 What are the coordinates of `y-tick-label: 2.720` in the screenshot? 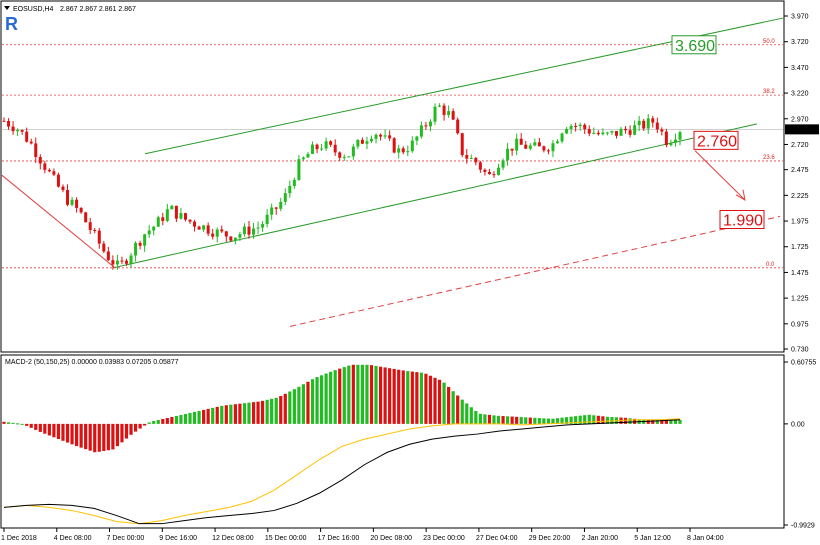 It's located at (800, 145).